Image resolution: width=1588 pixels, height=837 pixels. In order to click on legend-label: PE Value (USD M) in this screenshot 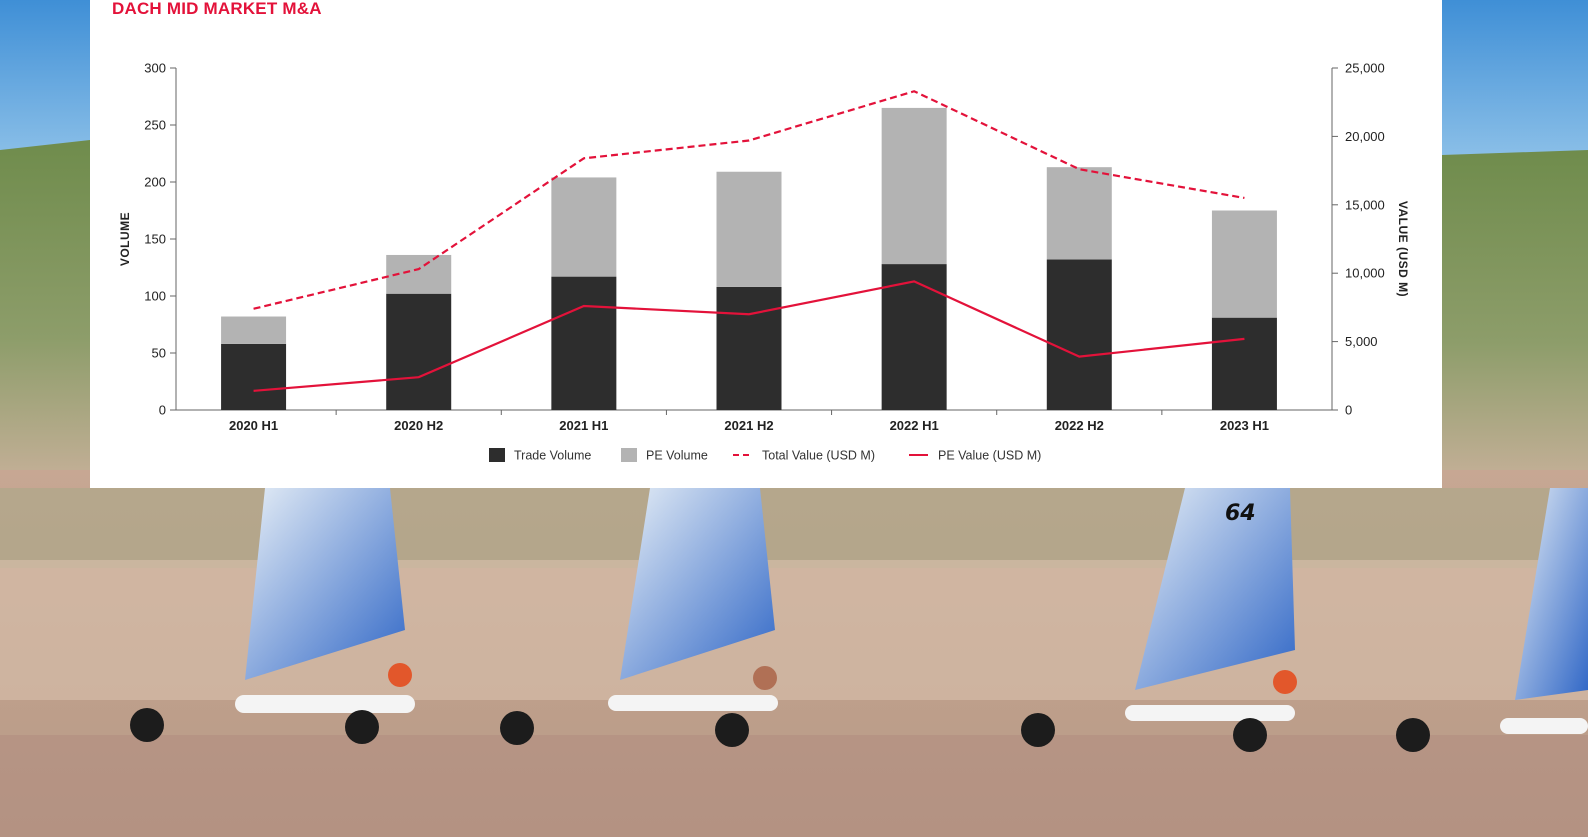, I will do `click(989, 456)`.